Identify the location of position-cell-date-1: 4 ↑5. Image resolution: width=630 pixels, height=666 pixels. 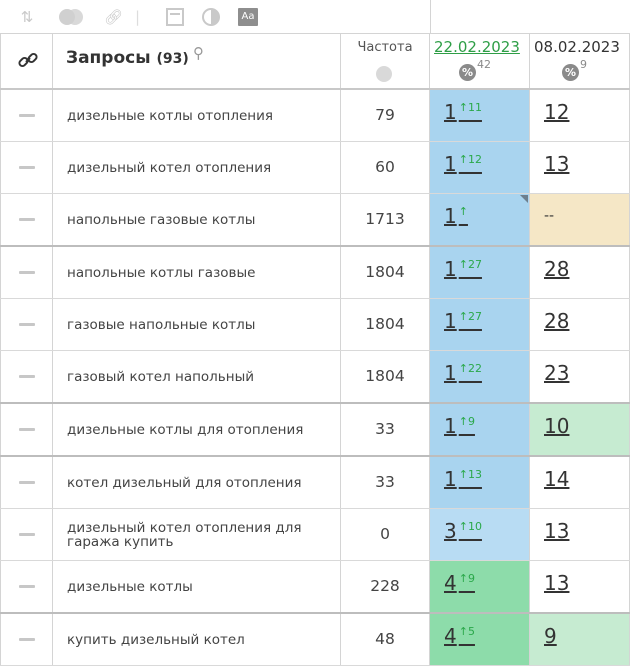
(480, 639).